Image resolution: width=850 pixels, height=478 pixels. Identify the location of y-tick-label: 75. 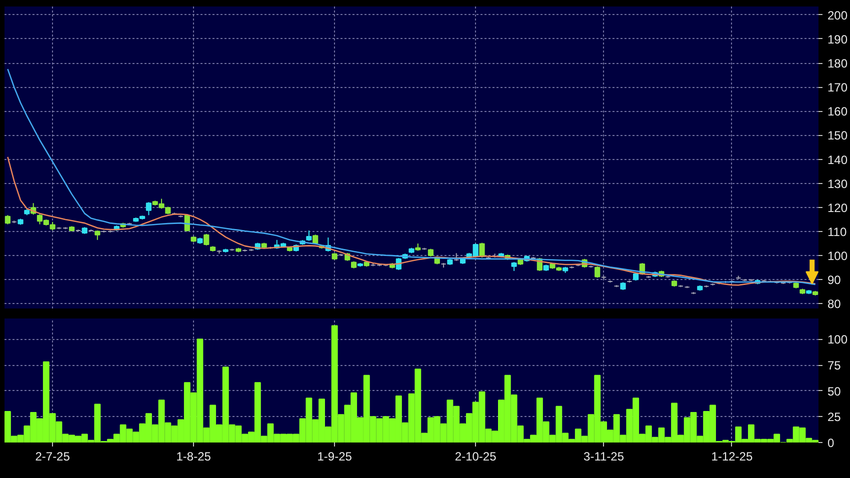
(835, 365).